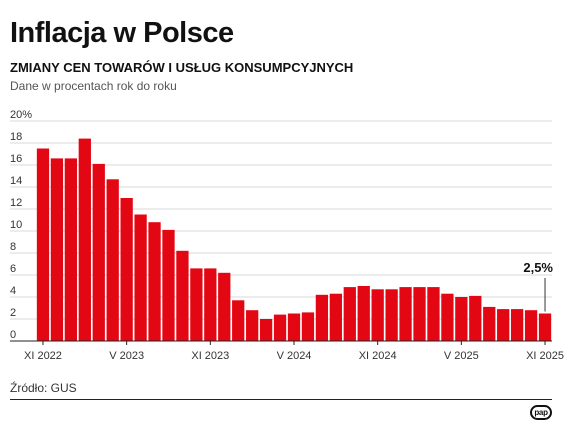  I want to click on x-tick-label: XI 2024, so click(378, 356).